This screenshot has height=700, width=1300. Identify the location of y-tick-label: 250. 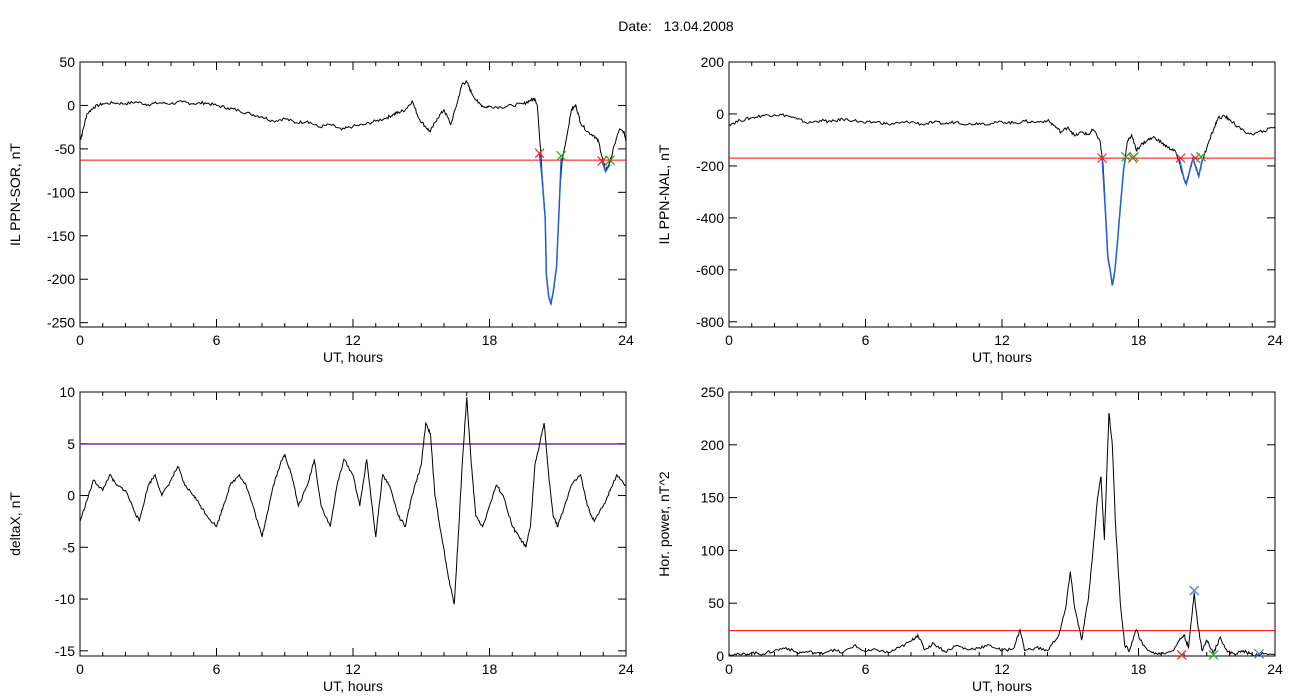
(713, 392).